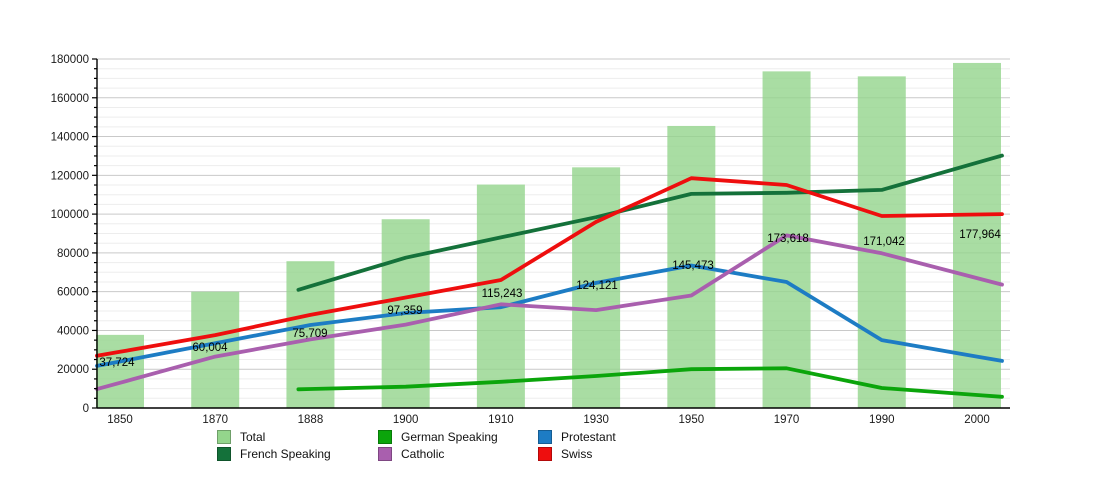 The height and width of the screenshot is (500, 1100). Describe the element at coordinates (596, 420) in the screenshot. I see `x-tick-label: 1930` at that location.